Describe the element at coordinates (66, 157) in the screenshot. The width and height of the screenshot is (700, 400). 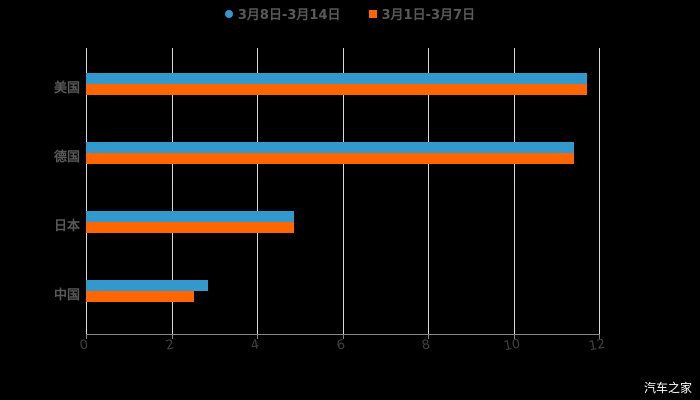
I see `y-category-label: 德国` at that location.